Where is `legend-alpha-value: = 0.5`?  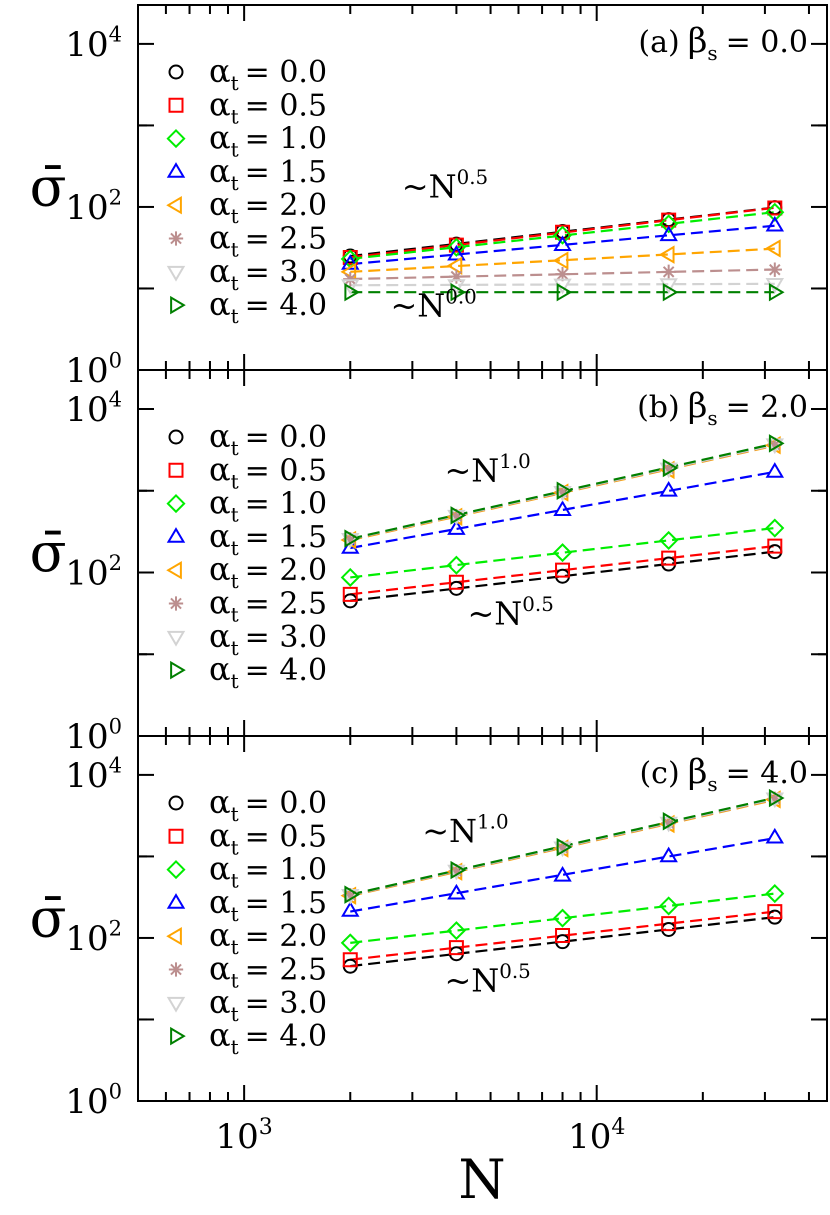
legend-alpha-value: = 0.5 is located at coordinates (286, 470).